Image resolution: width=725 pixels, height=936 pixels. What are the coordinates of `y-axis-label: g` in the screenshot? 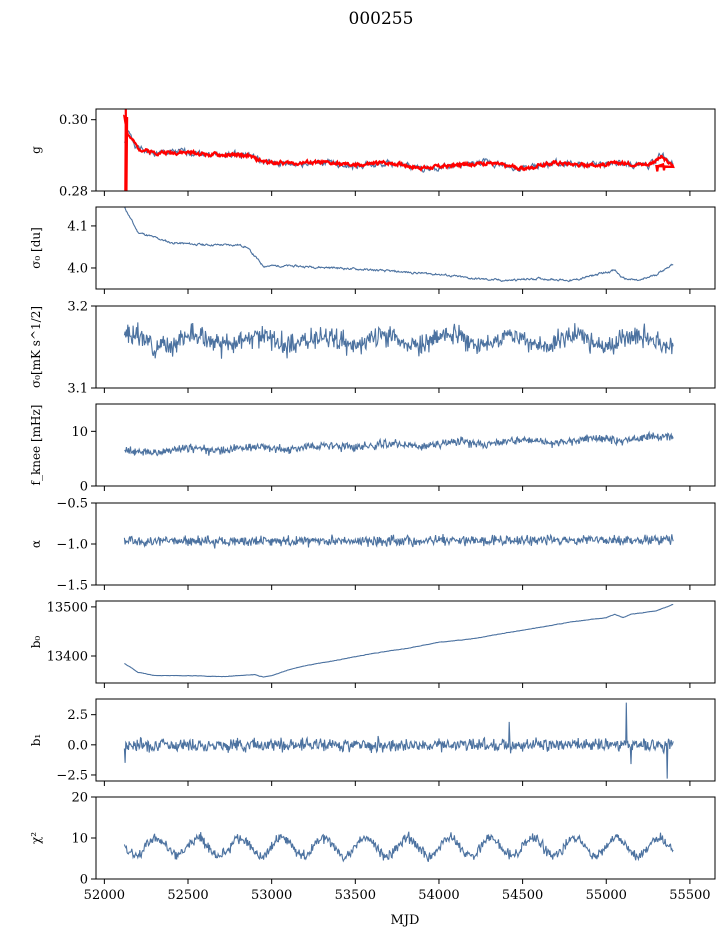 It's located at (36, 150).